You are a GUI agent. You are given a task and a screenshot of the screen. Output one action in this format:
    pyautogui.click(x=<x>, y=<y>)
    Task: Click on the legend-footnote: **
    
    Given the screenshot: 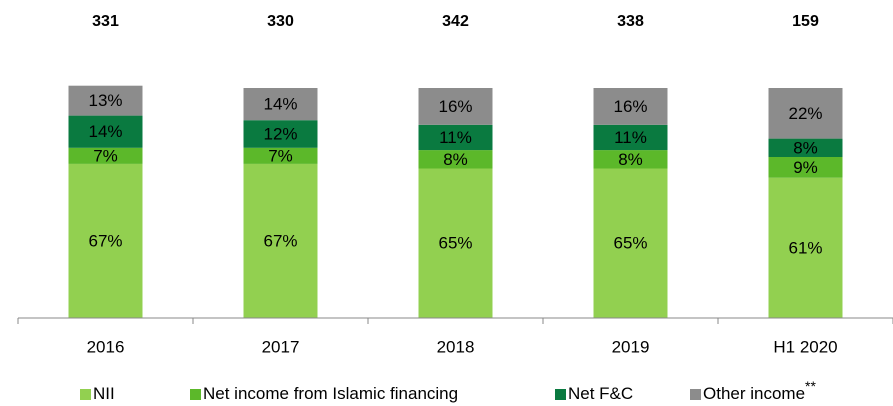 What is the action you would take?
    pyautogui.click(x=810, y=386)
    